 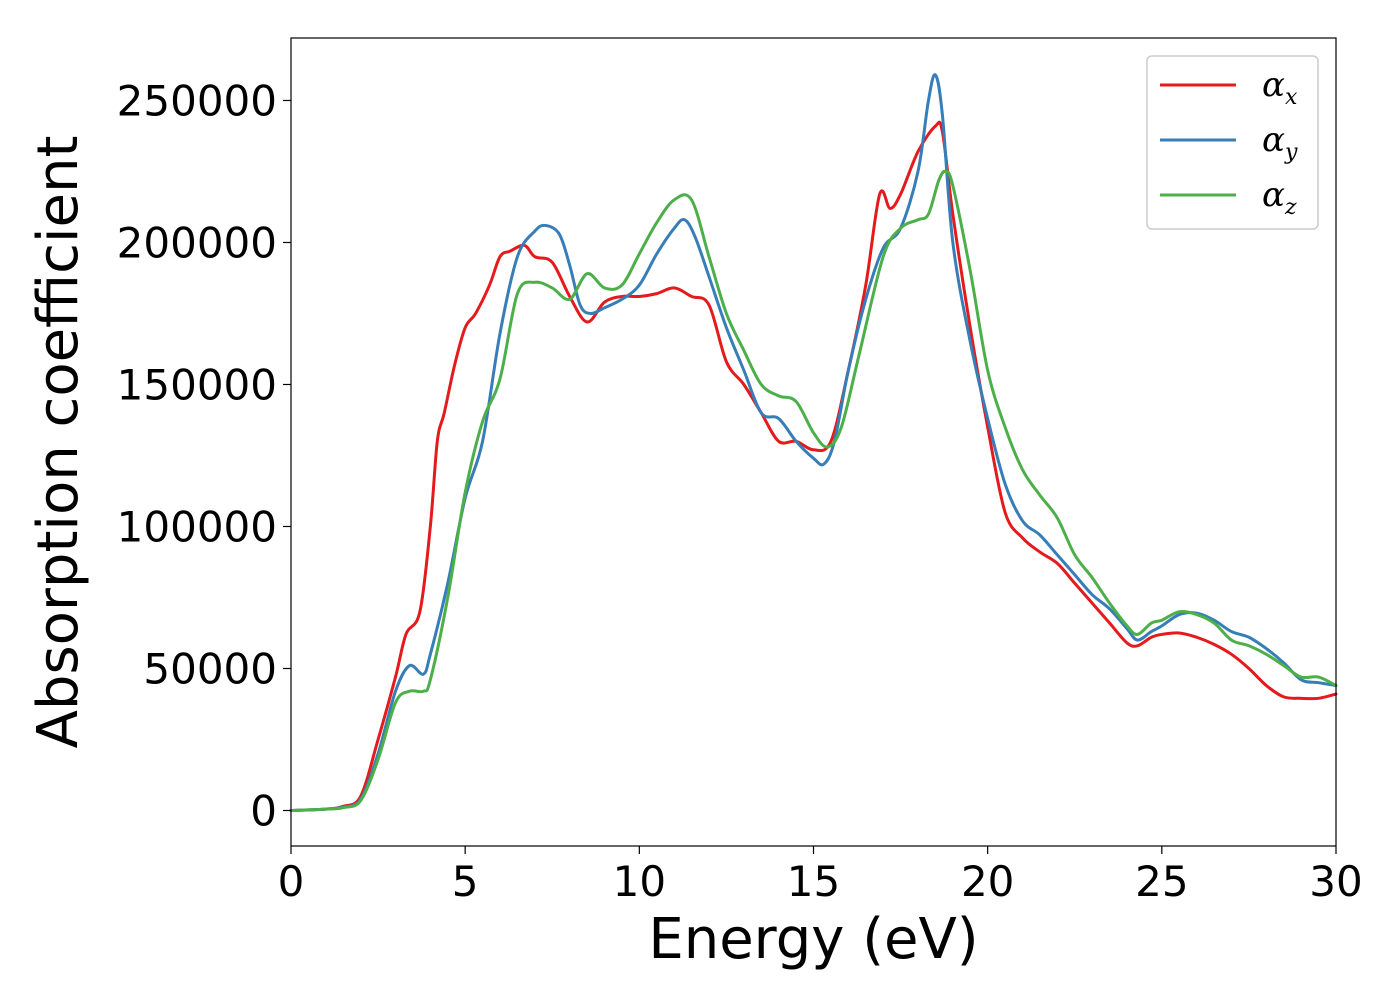 I want to click on y-axis-title: Absorption coefficient, so click(x=58, y=442).